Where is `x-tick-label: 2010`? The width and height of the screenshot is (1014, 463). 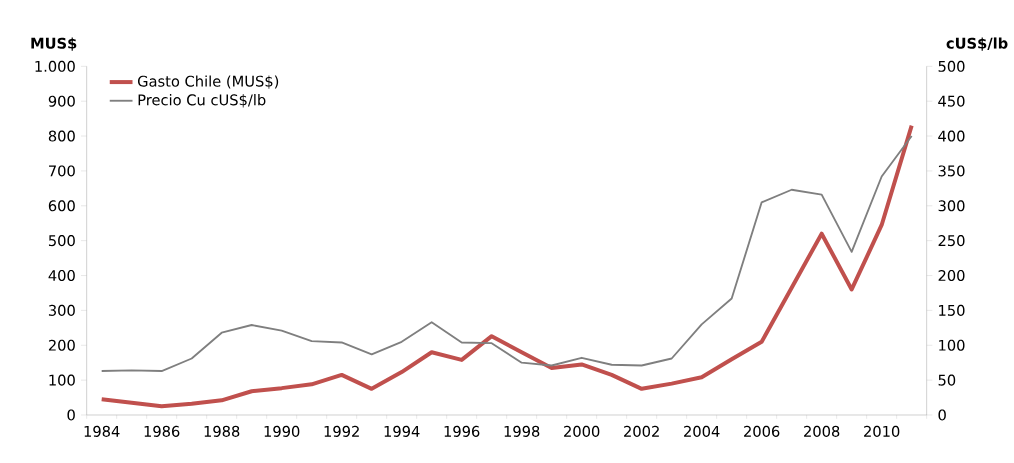 x-tick-label: 2010 is located at coordinates (882, 431).